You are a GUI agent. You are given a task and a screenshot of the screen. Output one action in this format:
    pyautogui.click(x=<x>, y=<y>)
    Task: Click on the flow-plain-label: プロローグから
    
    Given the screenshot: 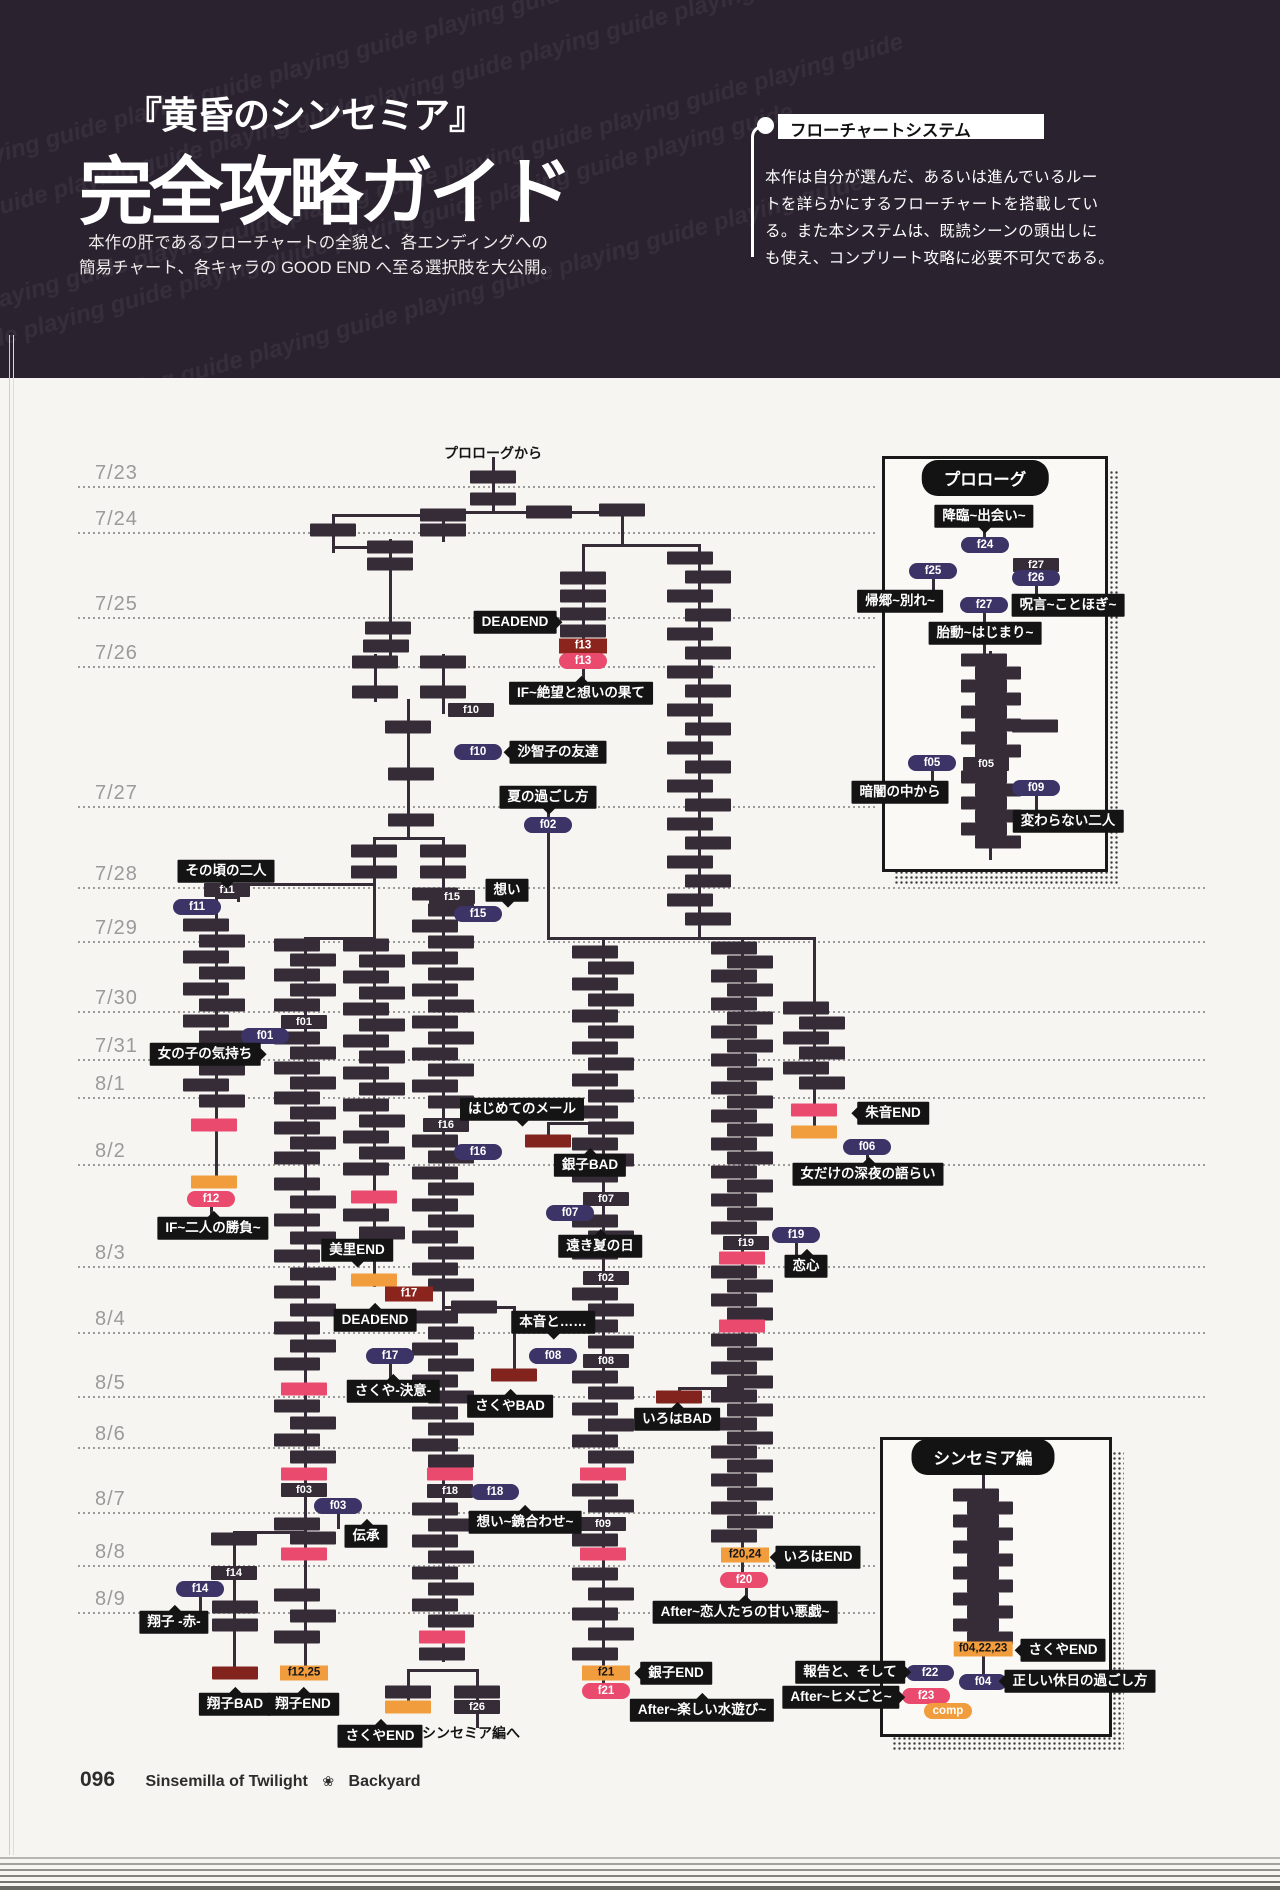 What is the action you would take?
    pyautogui.click(x=493, y=453)
    